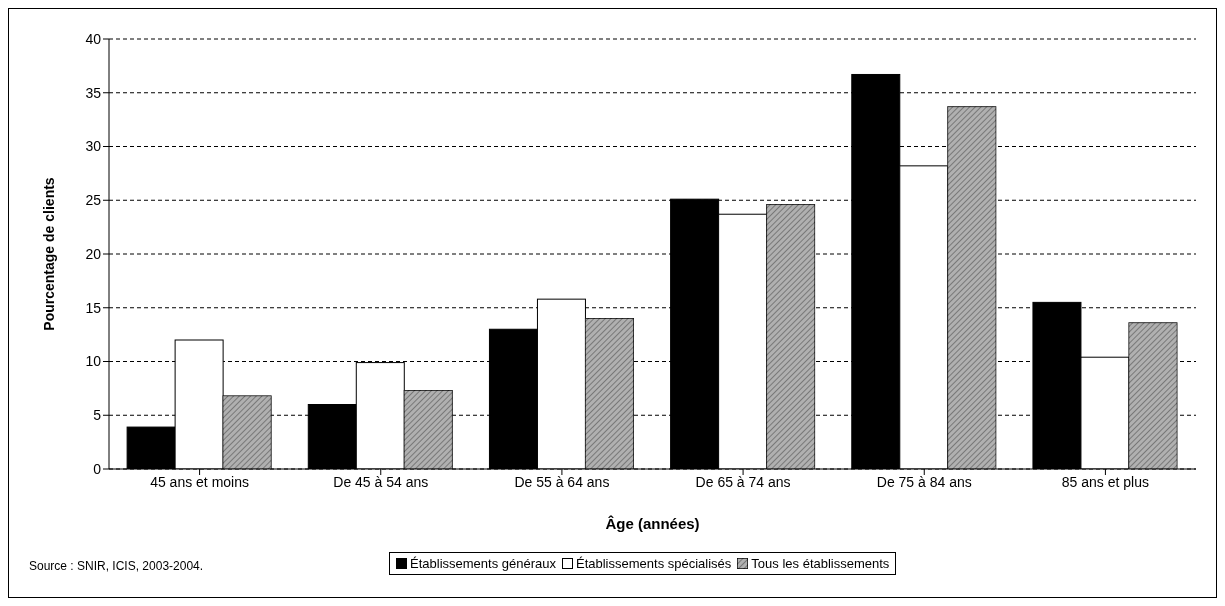  I want to click on y-tick-label: 20, so click(93, 253).